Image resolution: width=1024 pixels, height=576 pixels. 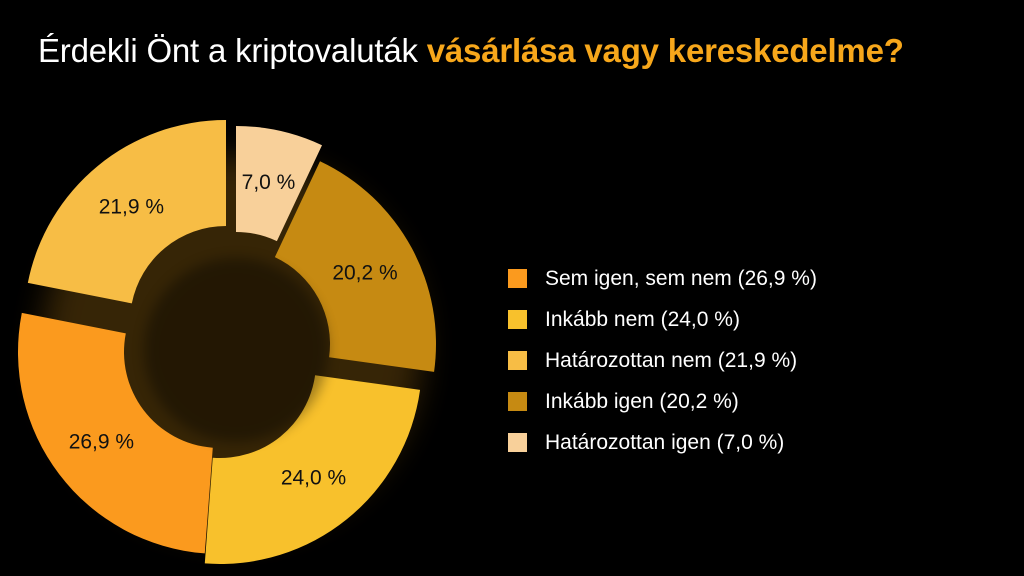 What do you see at coordinates (671, 360) in the screenshot?
I see `legend-label: Határozottan nem (21,9 %)` at bounding box center [671, 360].